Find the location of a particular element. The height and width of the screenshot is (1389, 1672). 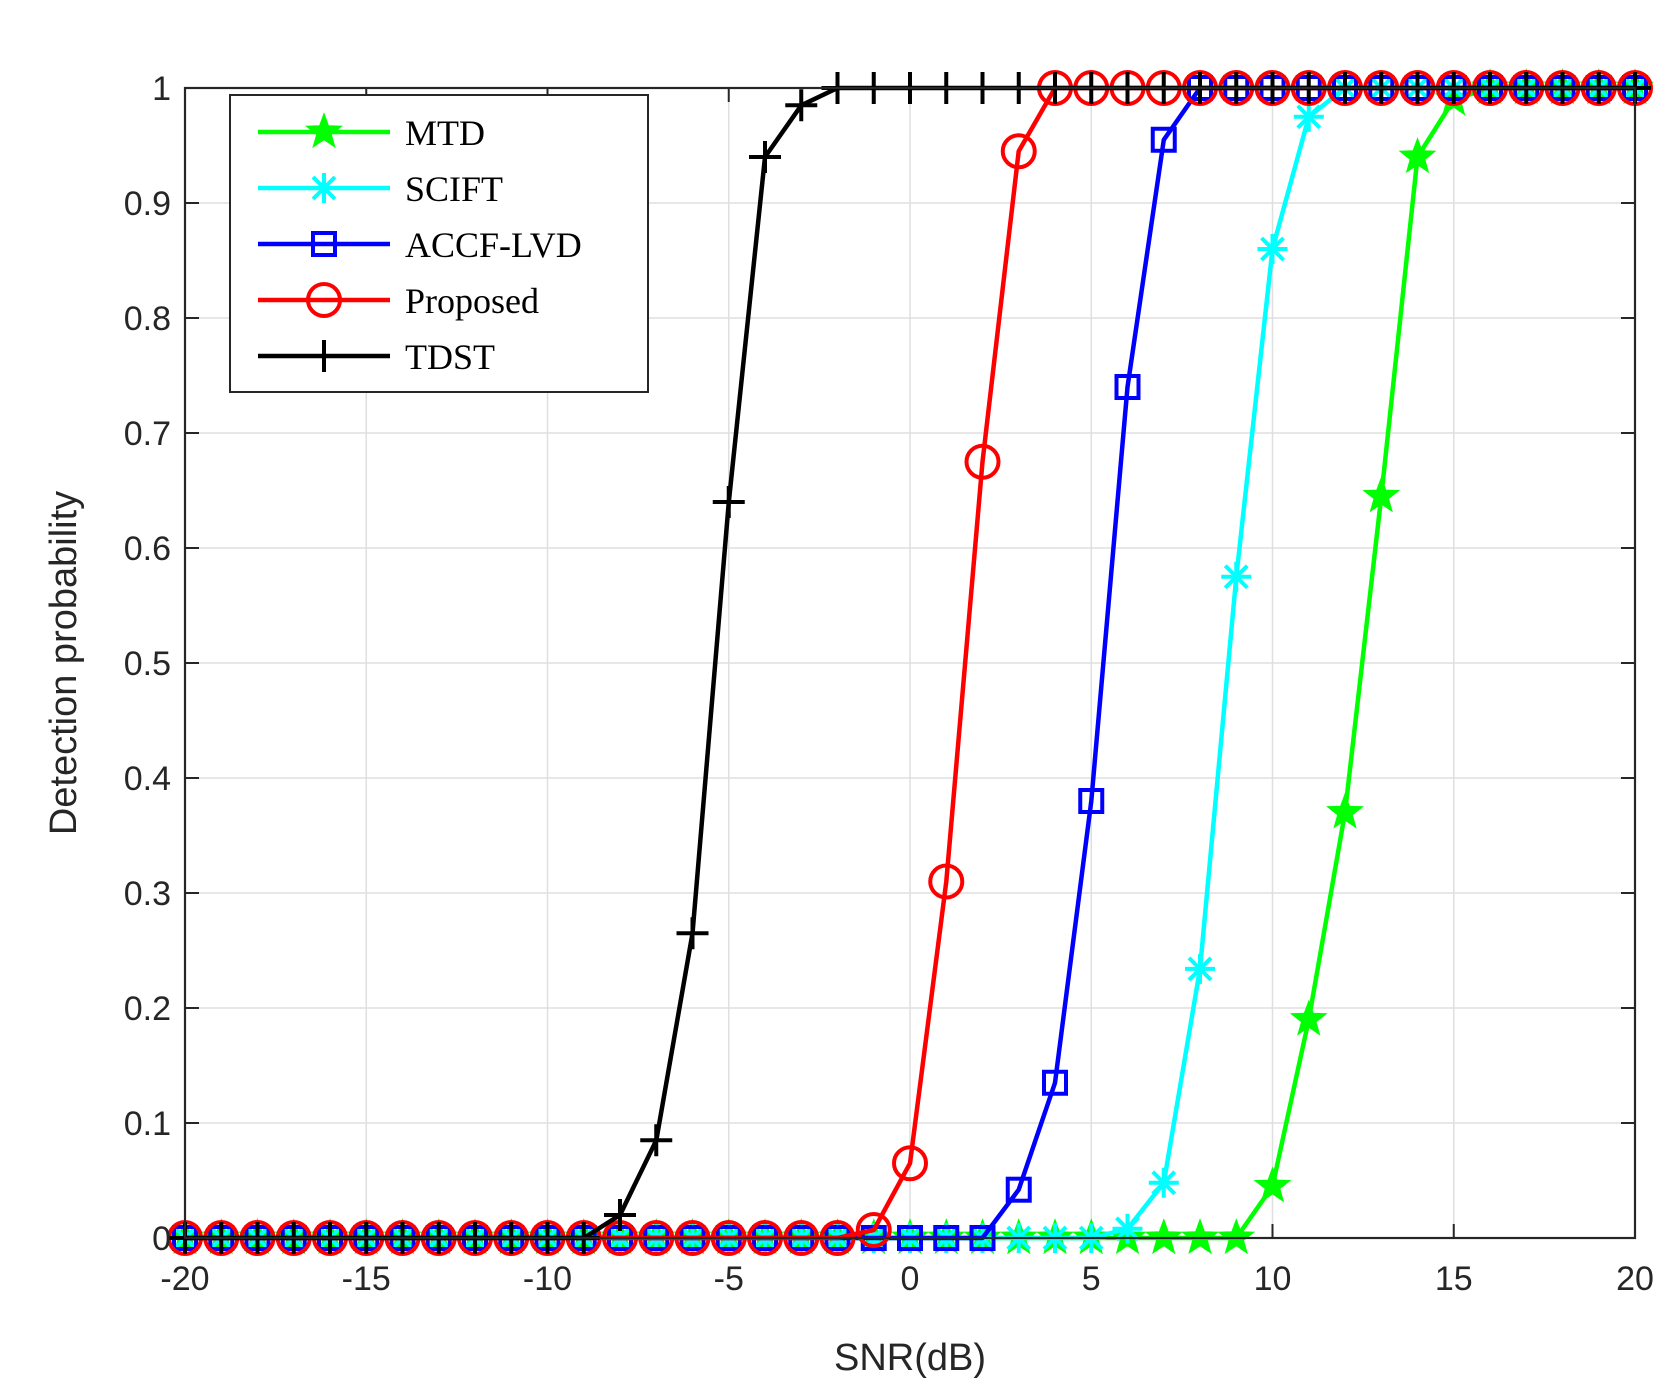

legend-item: TDST is located at coordinates (376, 357).